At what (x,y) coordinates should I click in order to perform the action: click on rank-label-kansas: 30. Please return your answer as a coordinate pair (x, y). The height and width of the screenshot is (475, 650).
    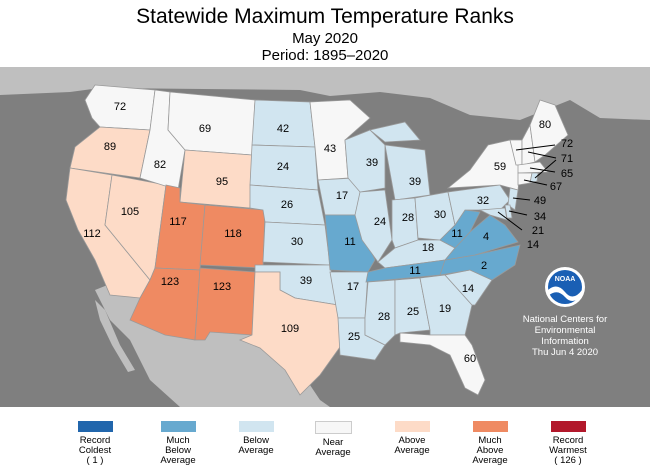
    Looking at the image, I should click on (297, 242).